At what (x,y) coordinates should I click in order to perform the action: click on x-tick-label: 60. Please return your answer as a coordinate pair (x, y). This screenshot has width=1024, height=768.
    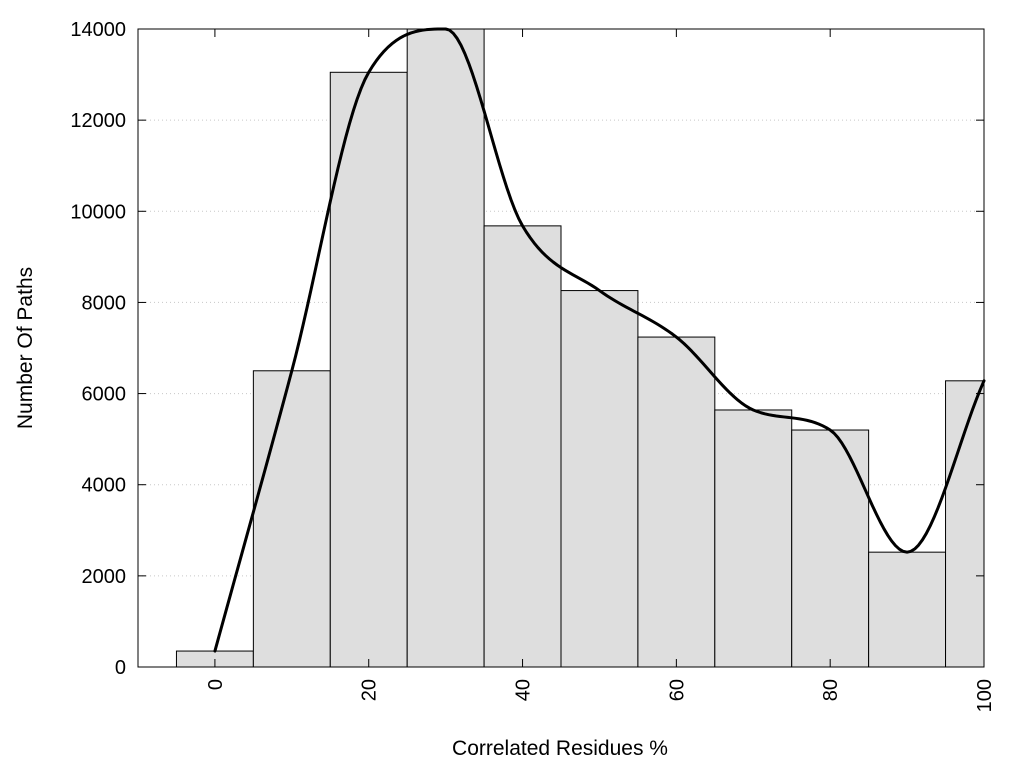
    Looking at the image, I should click on (677, 690).